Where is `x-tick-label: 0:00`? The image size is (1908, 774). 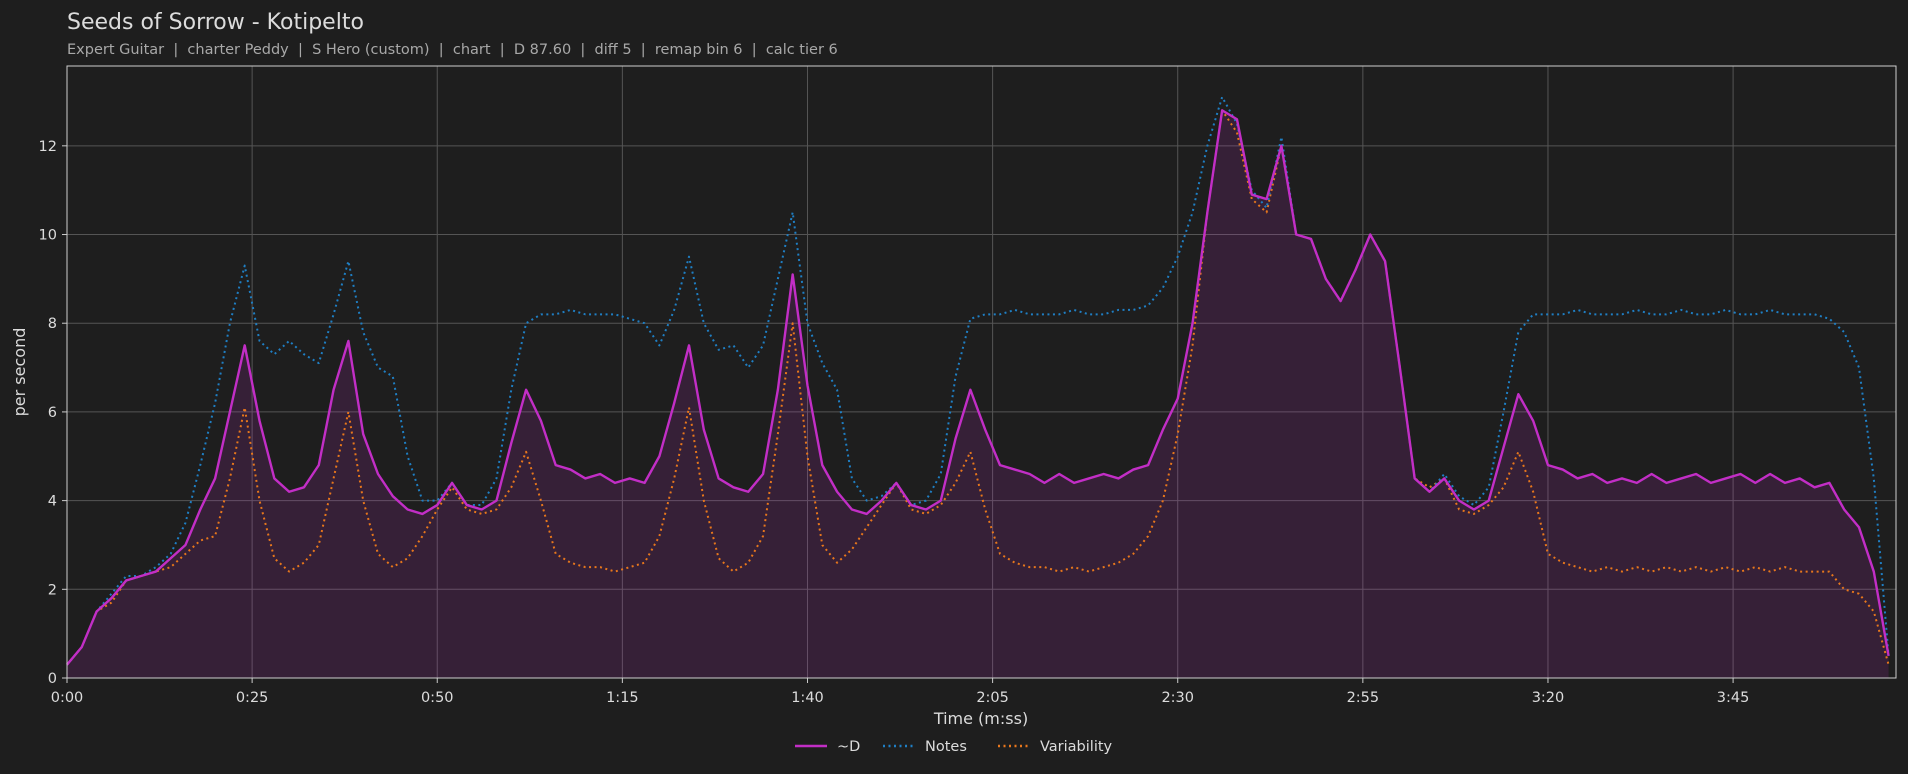
x-tick-label: 0:00 is located at coordinates (67, 698).